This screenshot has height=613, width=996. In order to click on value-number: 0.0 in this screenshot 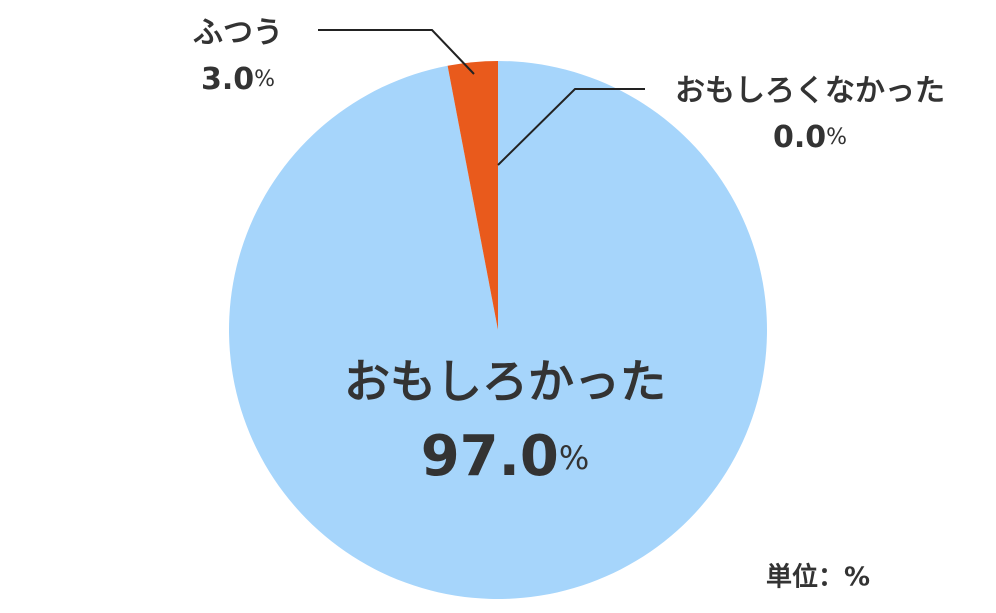, I will do `click(799, 137)`.